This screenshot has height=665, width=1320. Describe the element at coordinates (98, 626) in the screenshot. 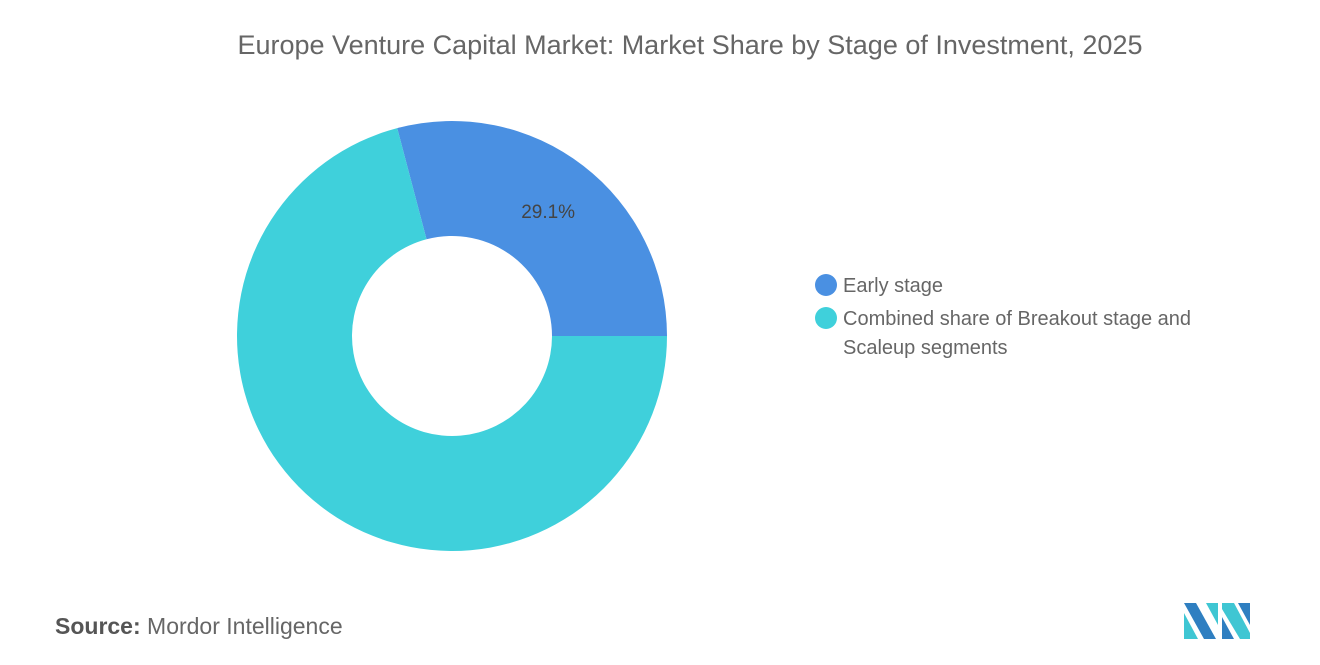

I see `source-label: Source:` at that location.